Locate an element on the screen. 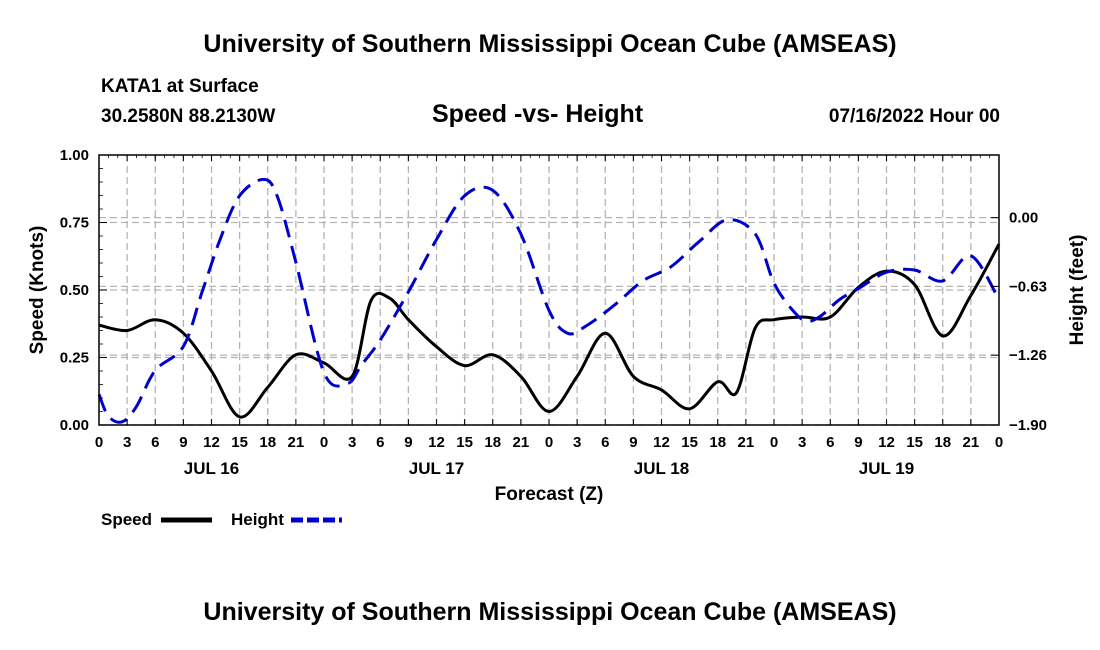 This screenshot has height=650, width=1100. y-axis-label: Speed (Knots) is located at coordinates (37, 290).